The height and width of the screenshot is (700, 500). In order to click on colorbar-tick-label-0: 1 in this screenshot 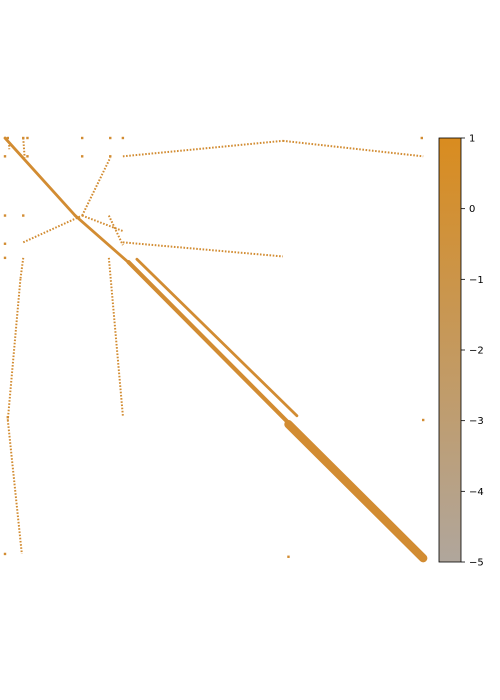, I will do `click(472, 139)`.